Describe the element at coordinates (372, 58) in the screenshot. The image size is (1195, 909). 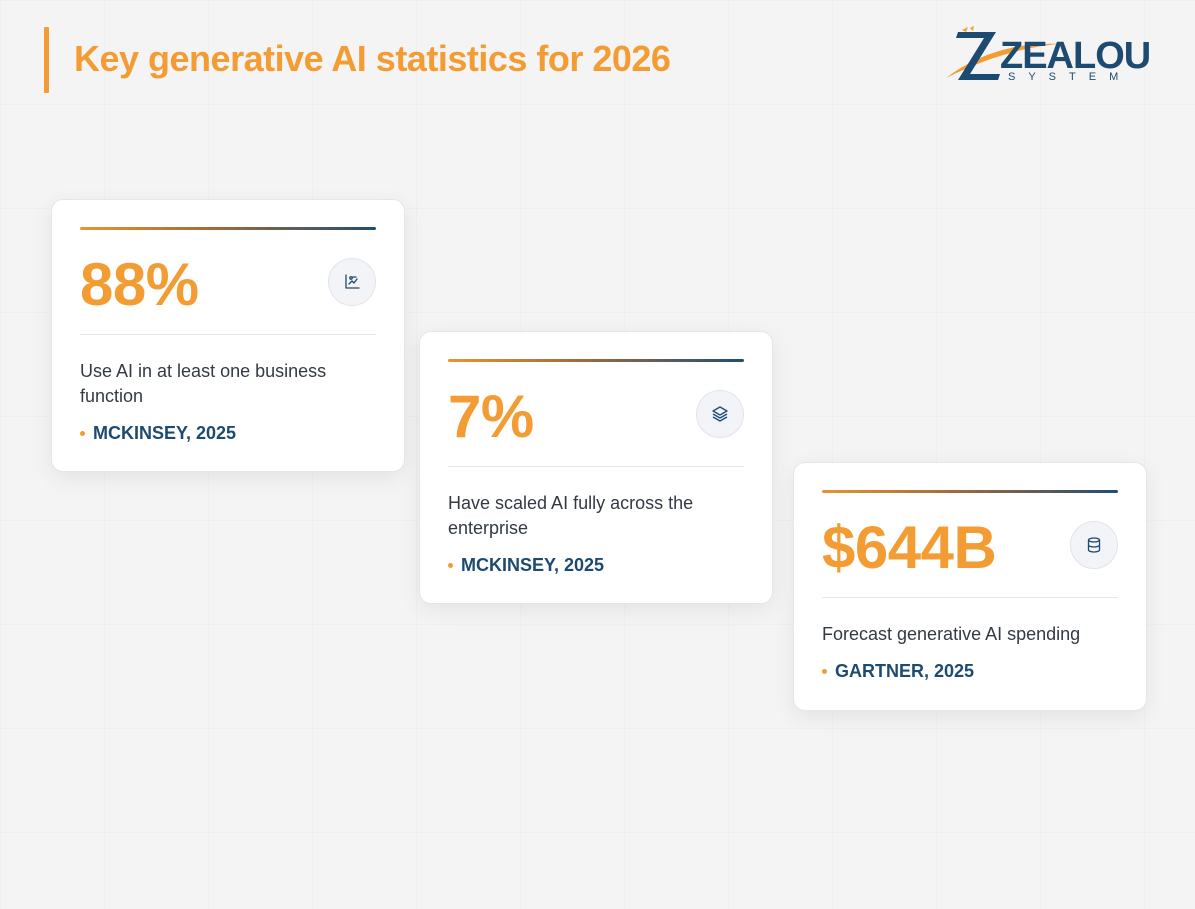
I see `page-title: Key generative AI statistics for 2026` at that location.